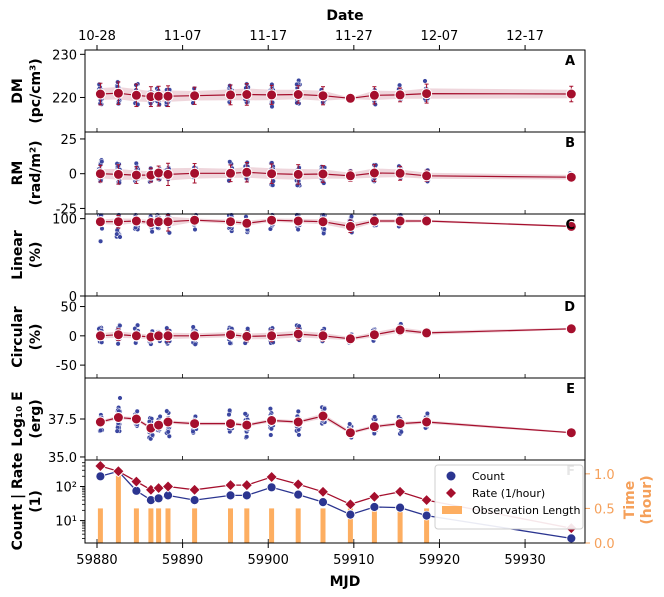 Image resolution: width=664 pixels, height=597 pixels. I want to click on confidence-band, so click(336, 174).